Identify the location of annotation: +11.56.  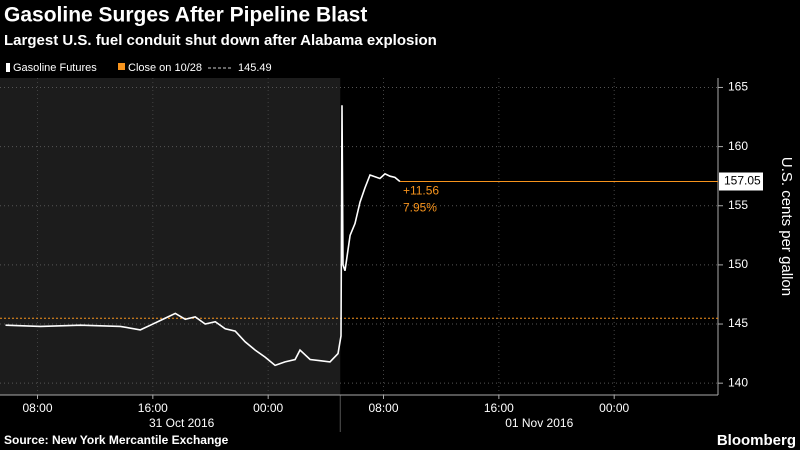
(421, 191).